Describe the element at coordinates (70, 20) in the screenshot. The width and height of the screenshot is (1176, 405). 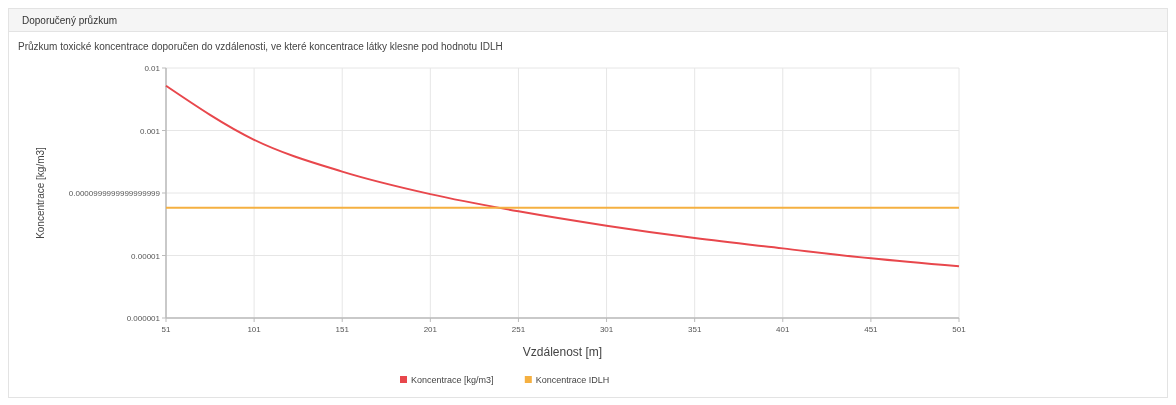
I see `text: Doporučený průzkum` at that location.